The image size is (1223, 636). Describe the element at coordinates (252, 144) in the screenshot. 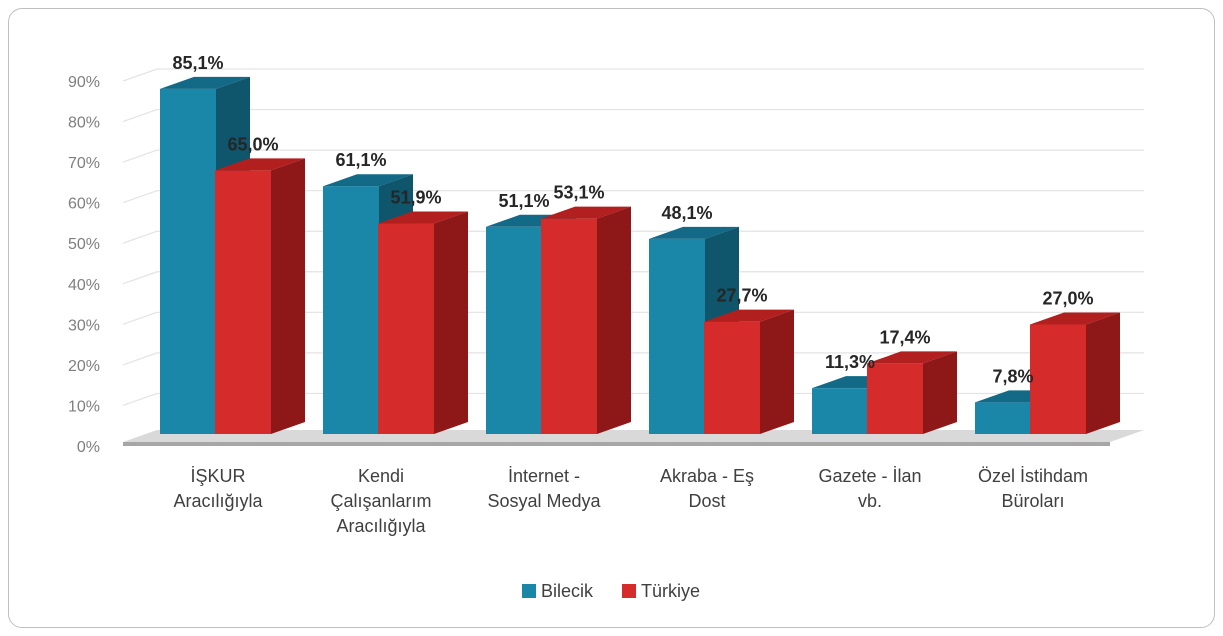

I see `data-label: 65,0%` at that location.